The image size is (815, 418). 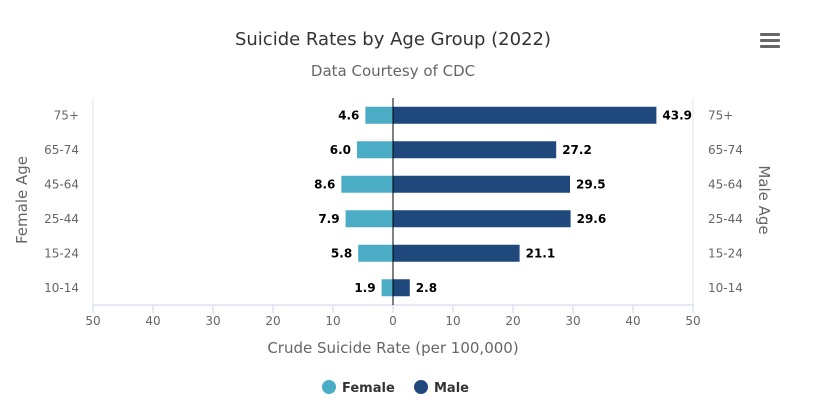 I want to click on y-tick-label-right: 65-74, so click(x=725, y=150).